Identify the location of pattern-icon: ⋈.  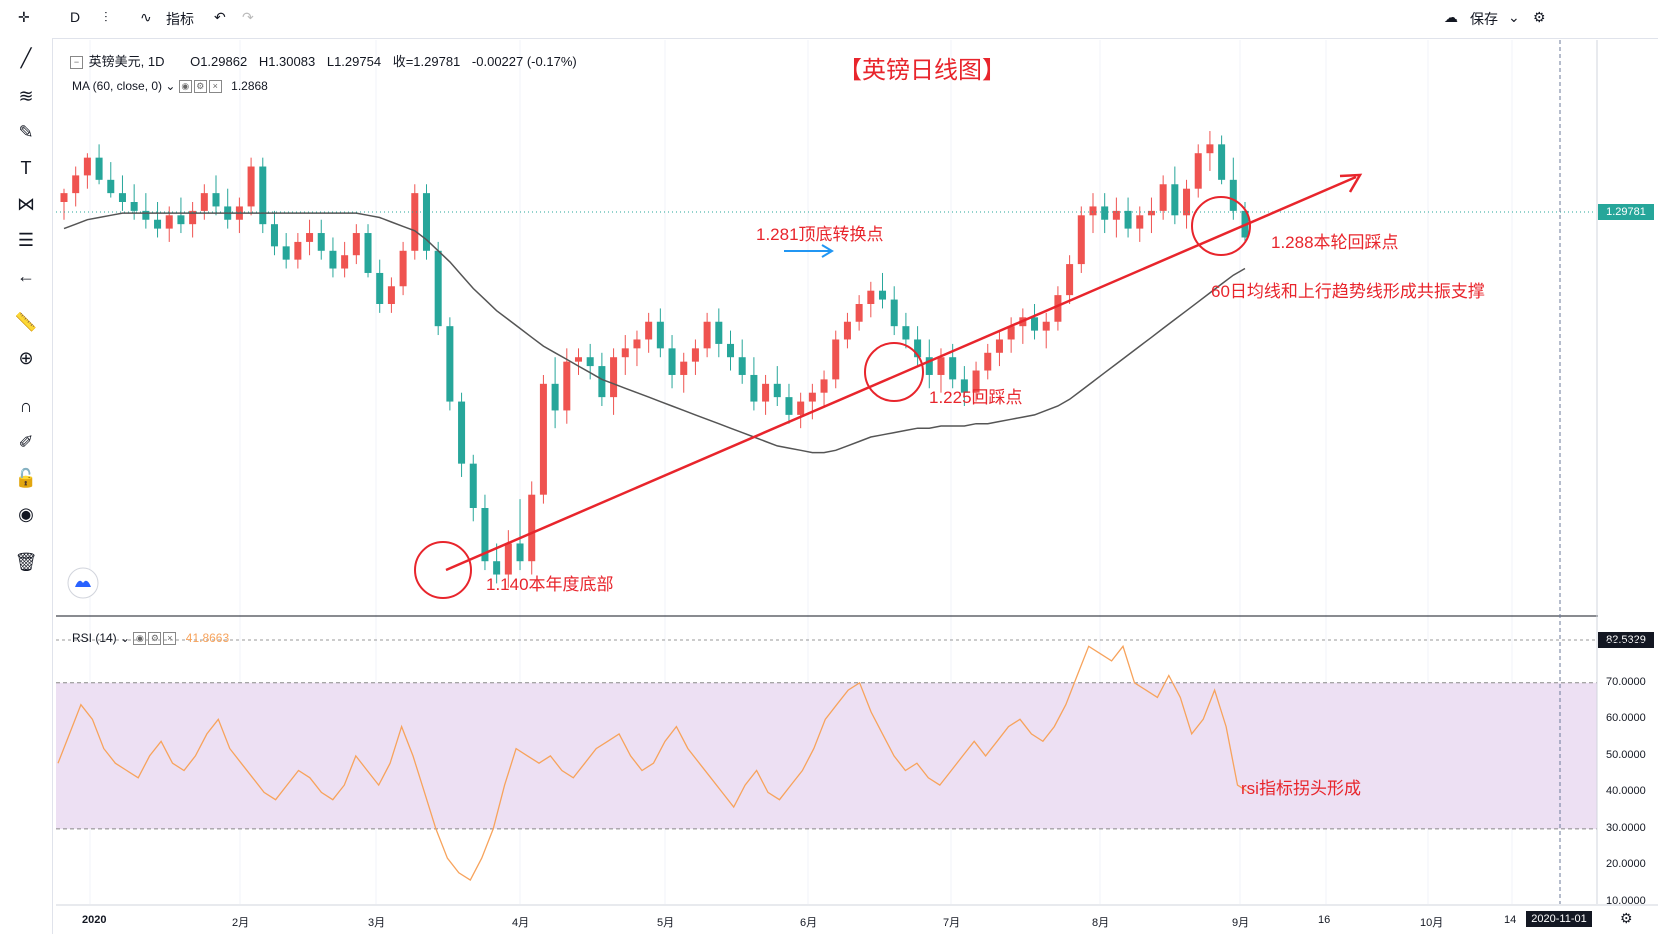
(26, 204).